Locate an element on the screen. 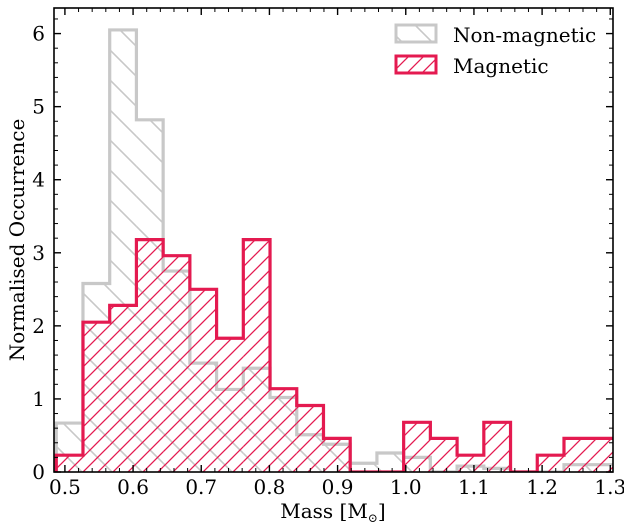 This screenshot has height=524, width=624. y-tick-label: 4 is located at coordinates (38, 180).